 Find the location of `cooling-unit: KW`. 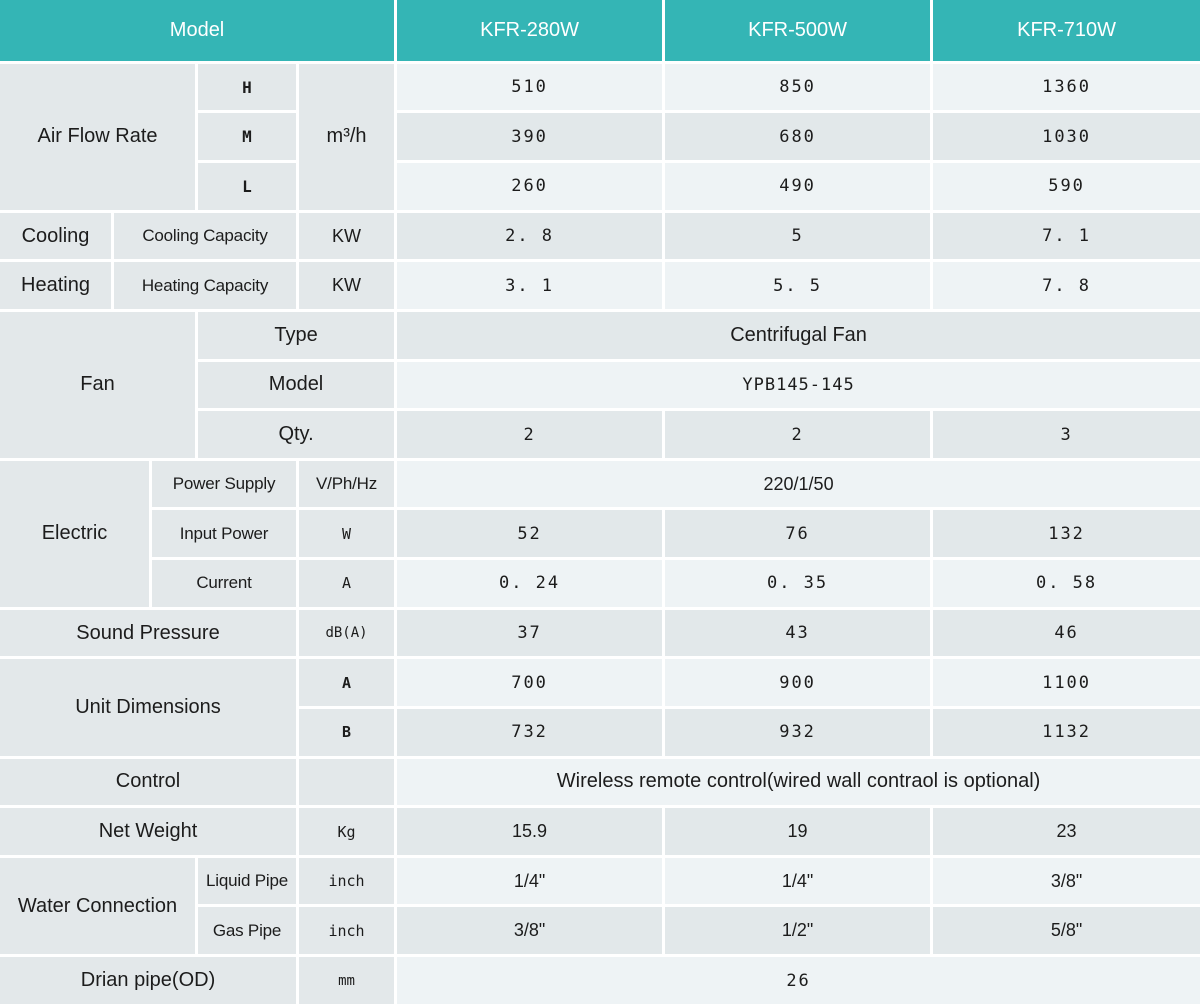

cooling-unit: KW is located at coordinates (347, 236).